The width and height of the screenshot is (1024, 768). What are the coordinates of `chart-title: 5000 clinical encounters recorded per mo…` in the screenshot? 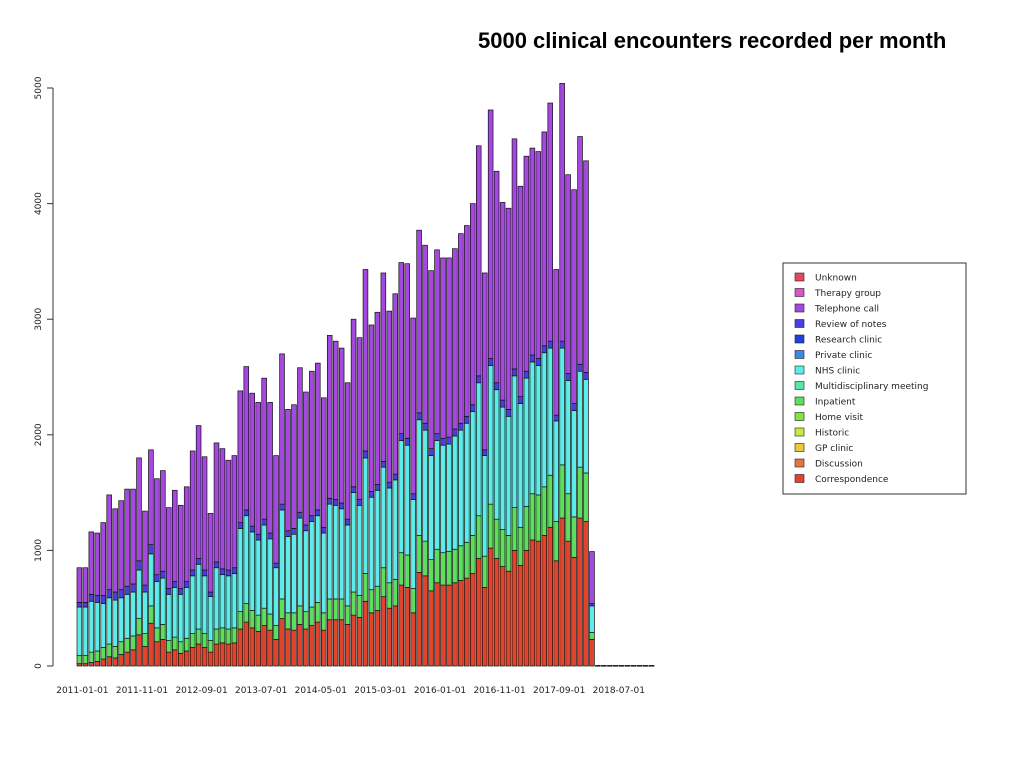 It's located at (712, 40).